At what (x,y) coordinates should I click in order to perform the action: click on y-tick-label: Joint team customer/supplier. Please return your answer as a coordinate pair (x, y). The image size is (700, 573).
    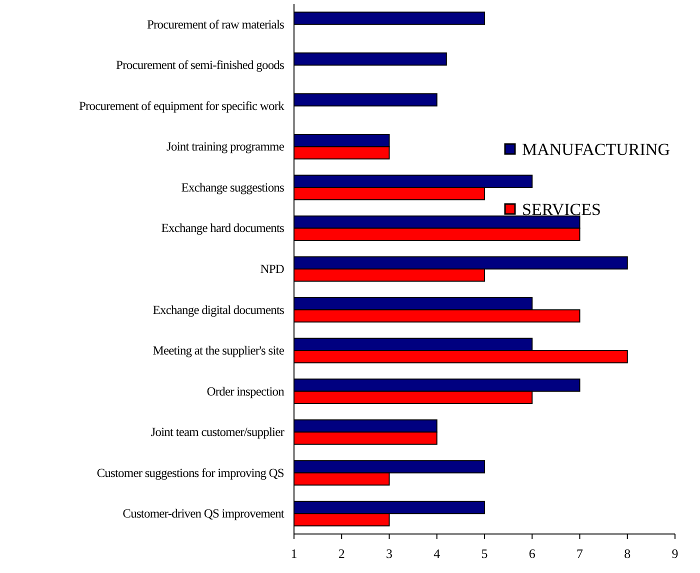
    Looking at the image, I should click on (218, 432).